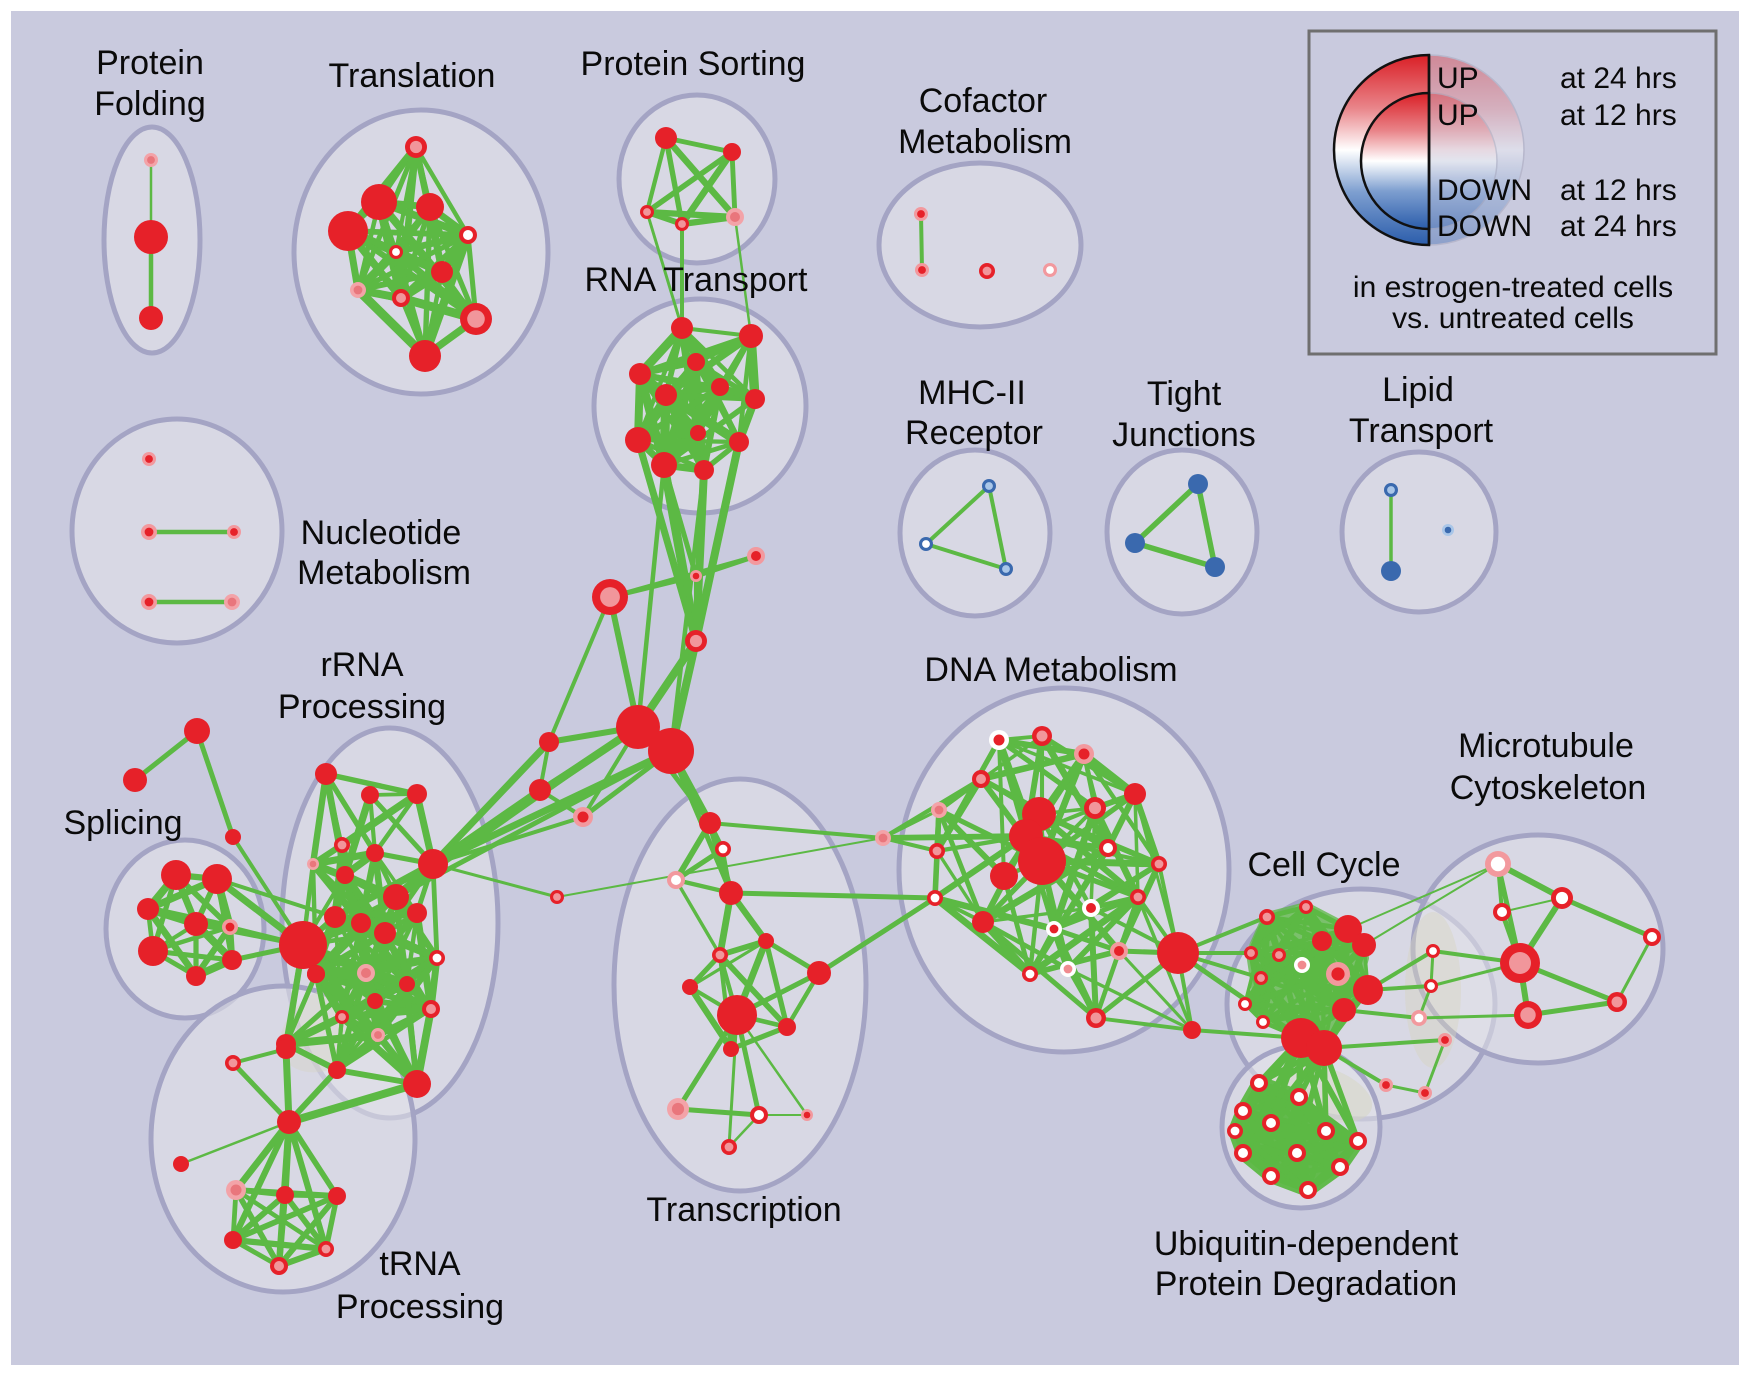 The width and height of the screenshot is (1750, 1381). What do you see at coordinates (1546, 746) in the screenshot?
I see `svg-text: Microtubule` at bounding box center [1546, 746].